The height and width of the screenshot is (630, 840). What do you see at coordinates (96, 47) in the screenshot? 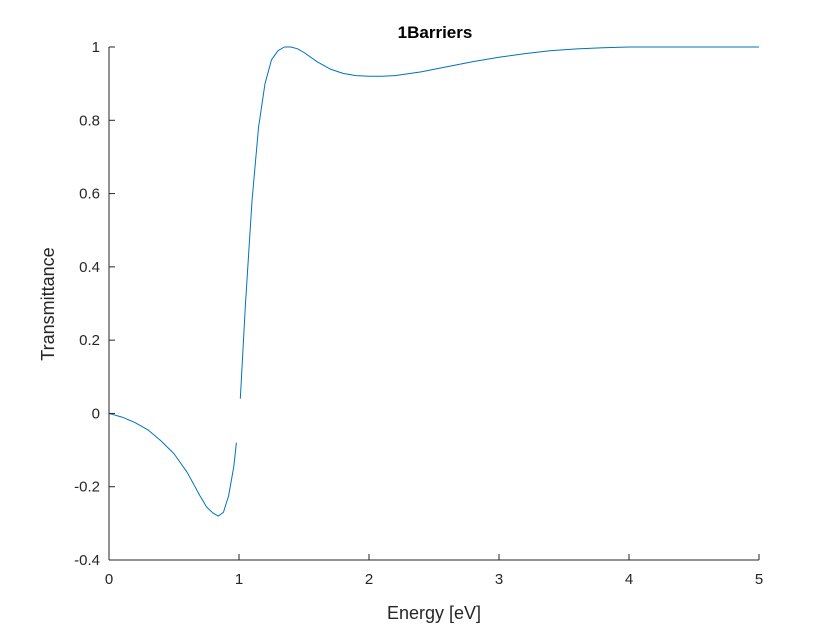
I see `y-tick-label: 1` at bounding box center [96, 47].